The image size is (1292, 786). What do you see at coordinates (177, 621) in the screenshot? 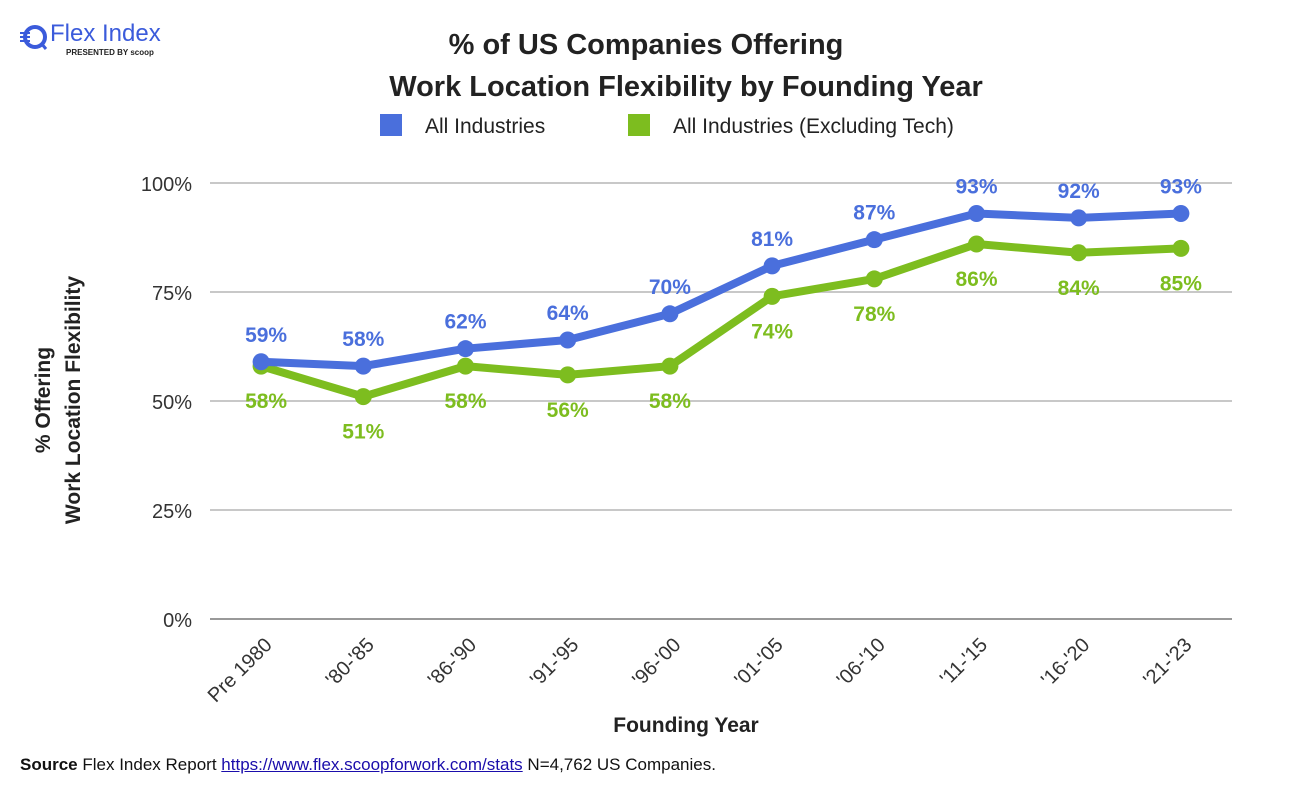
I see `y-tick-label: 0%` at bounding box center [177, 621].